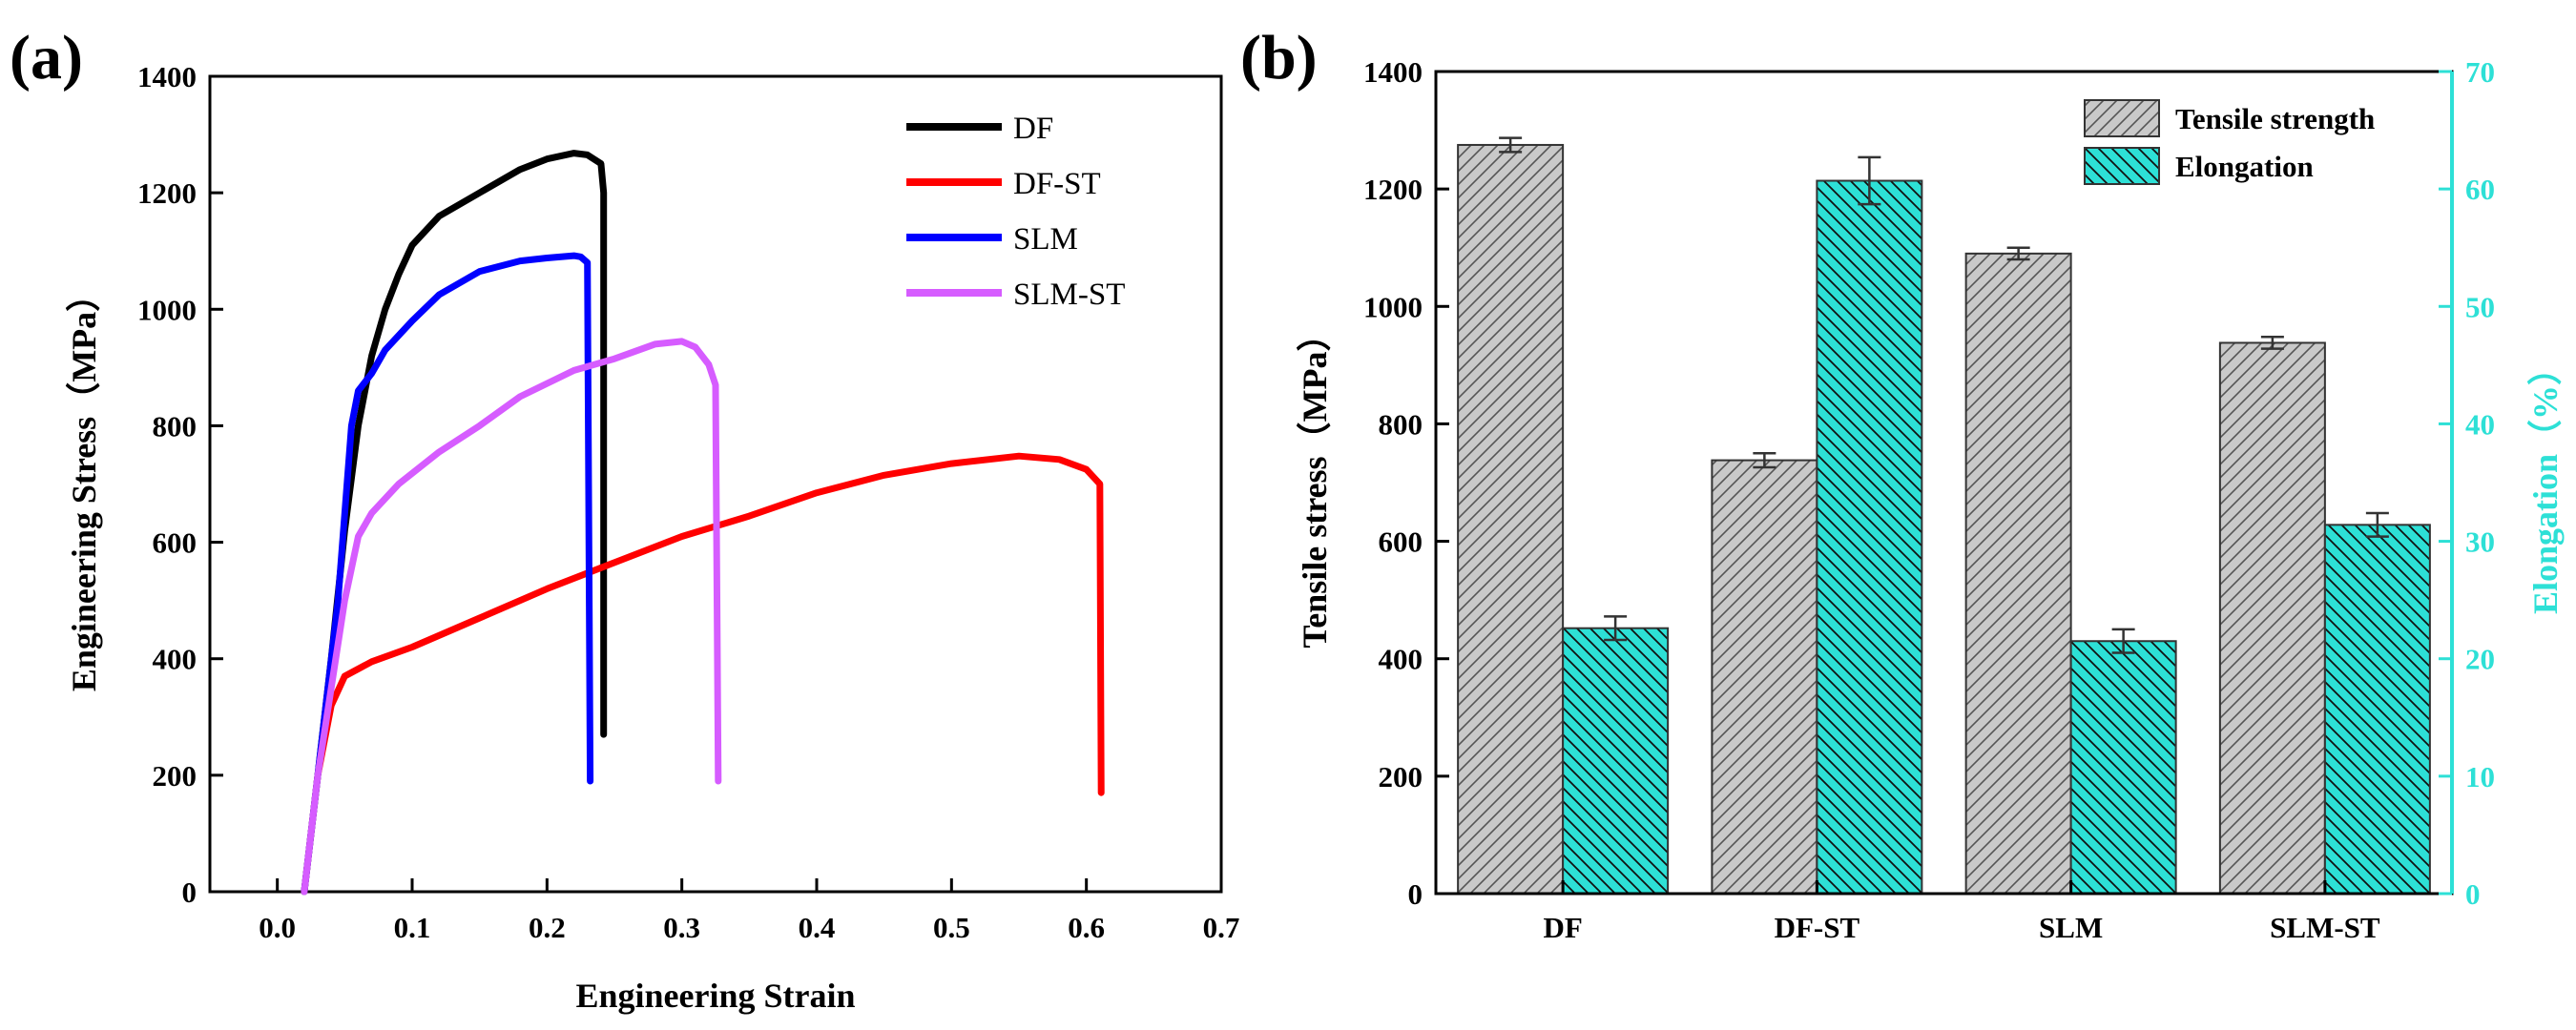 The image size is (2576, 1030). What do you see at coordinates (2480, 424) in the screenshot?
I see `right-y-tick-label: 40` at bounding box center [2480, 424].